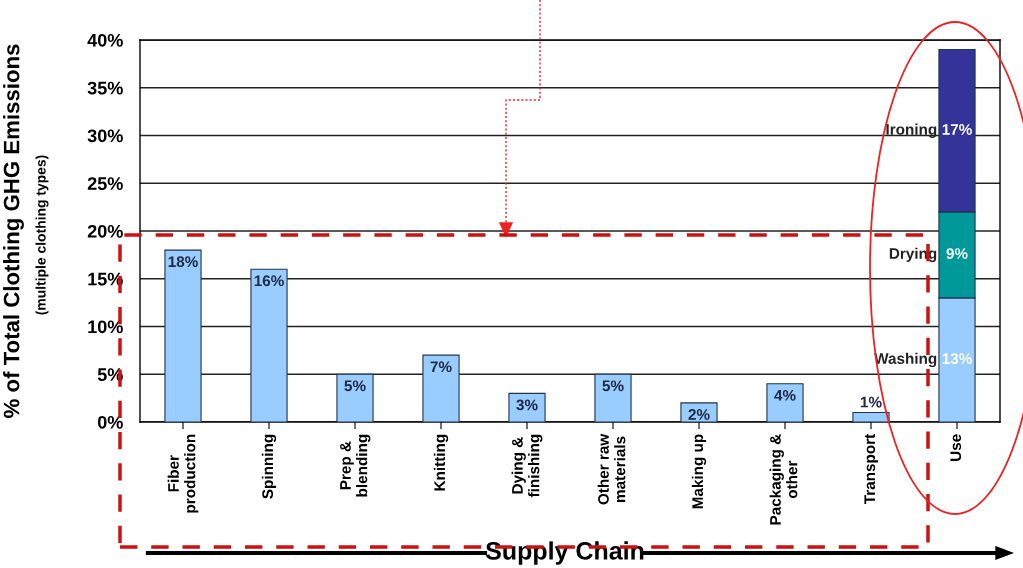  I want to click on x-tick-label: Fiber production, so click(183, 473).